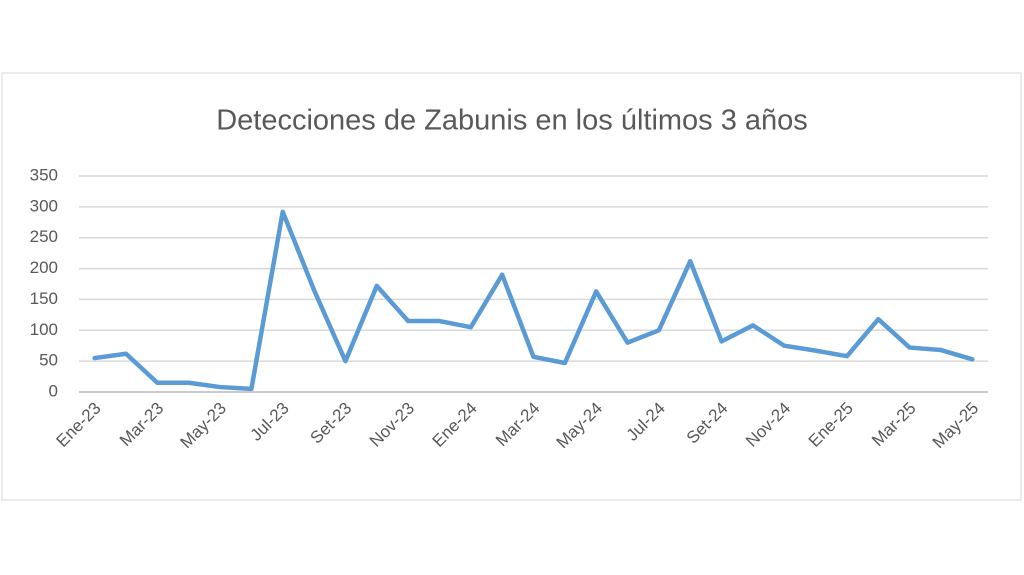 The width and height of the screenshot is (1024, 575). I want to click on y-tick-label: 0, so click(53, 390).